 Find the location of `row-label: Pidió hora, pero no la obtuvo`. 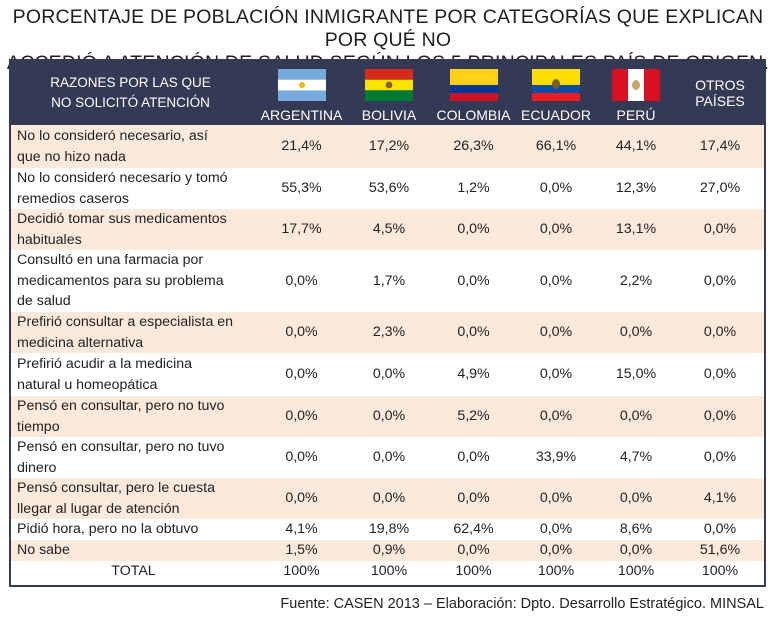

row-label: Pidió hora, pero no la obtuvo is located at coordinates (133, 529).